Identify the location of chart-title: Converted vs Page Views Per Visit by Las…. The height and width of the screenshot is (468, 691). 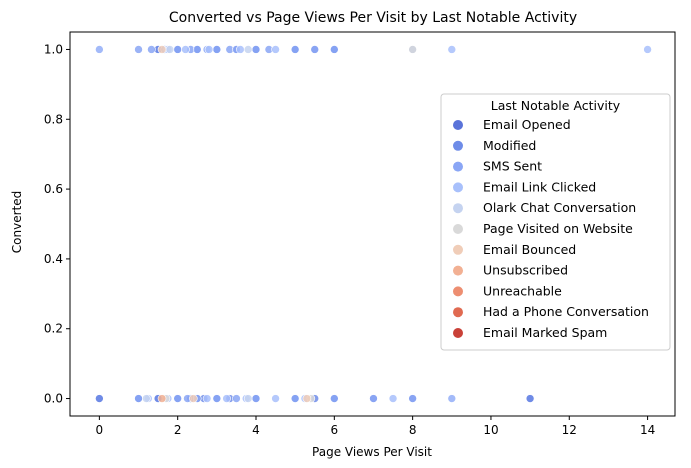
(373, 18).